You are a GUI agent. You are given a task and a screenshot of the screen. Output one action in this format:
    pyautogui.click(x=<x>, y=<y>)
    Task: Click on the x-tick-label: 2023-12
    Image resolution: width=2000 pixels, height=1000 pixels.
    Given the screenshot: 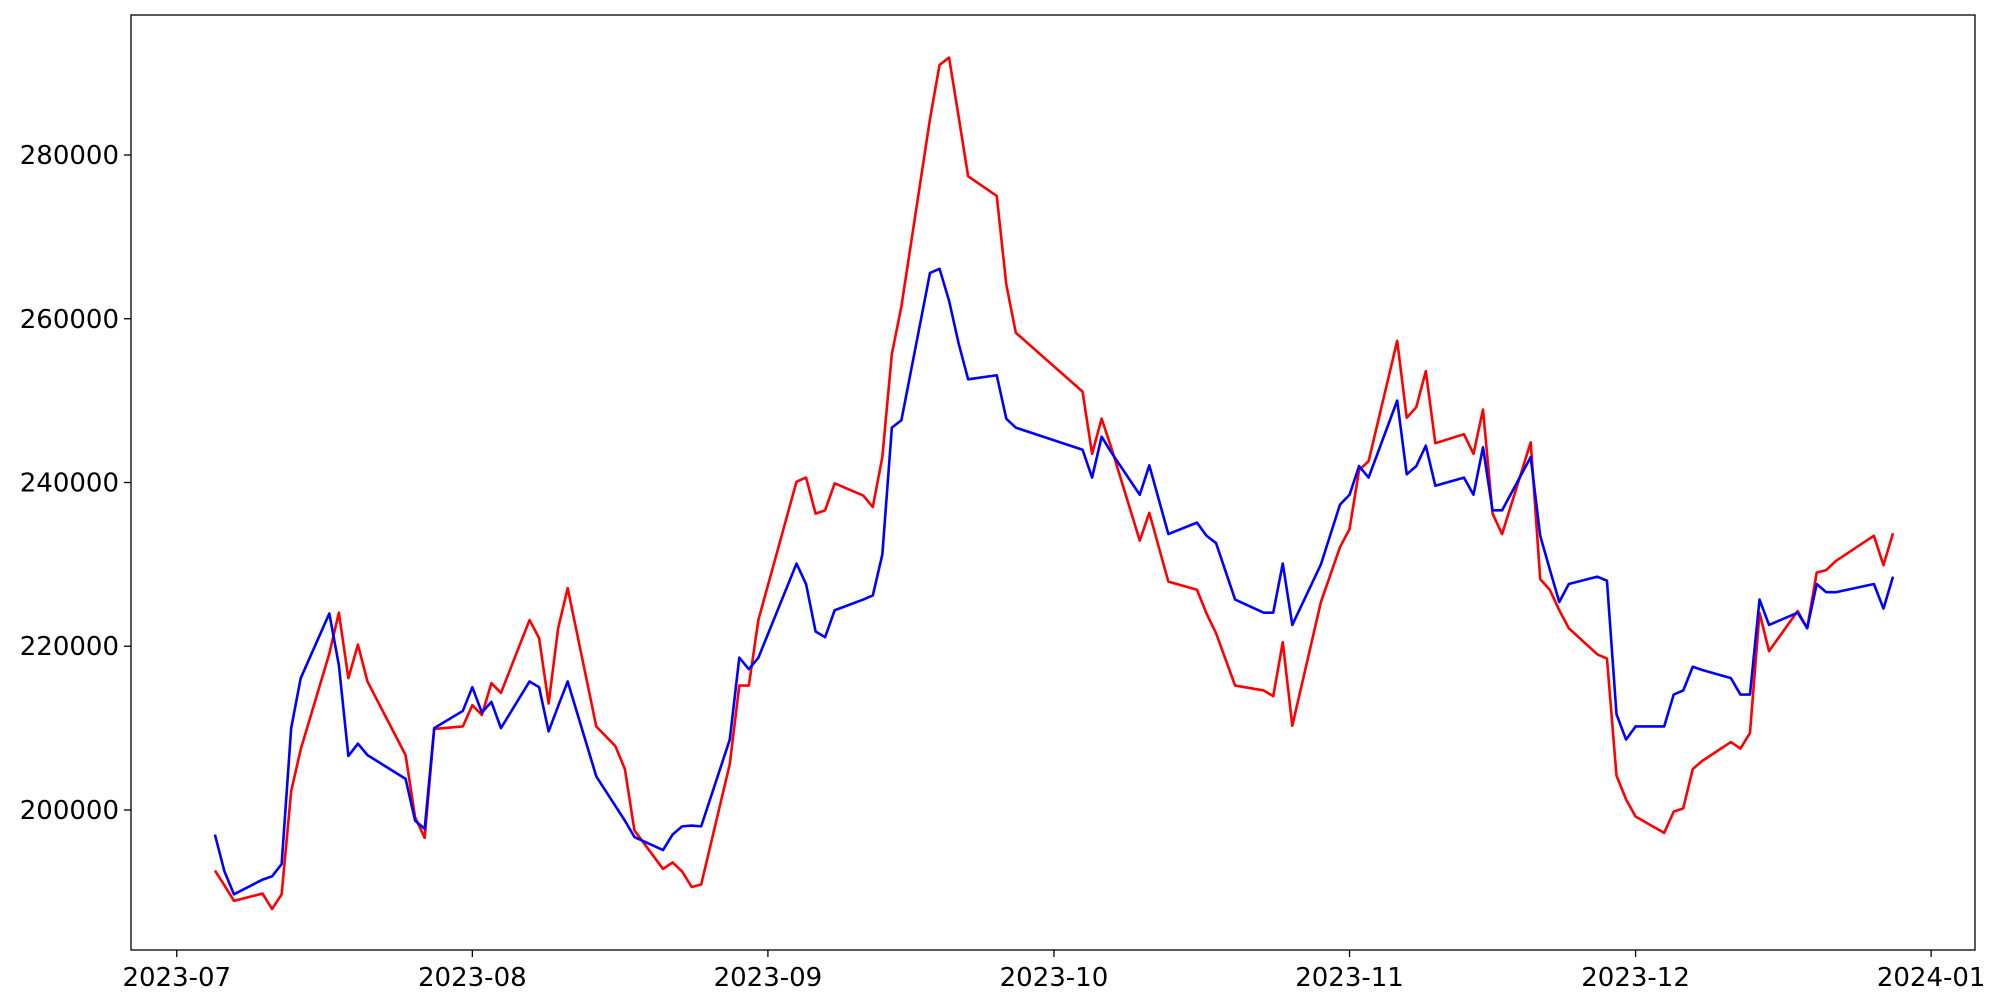 What is the action you would take?
    pyautogui.click(x=1635, y=978)
    